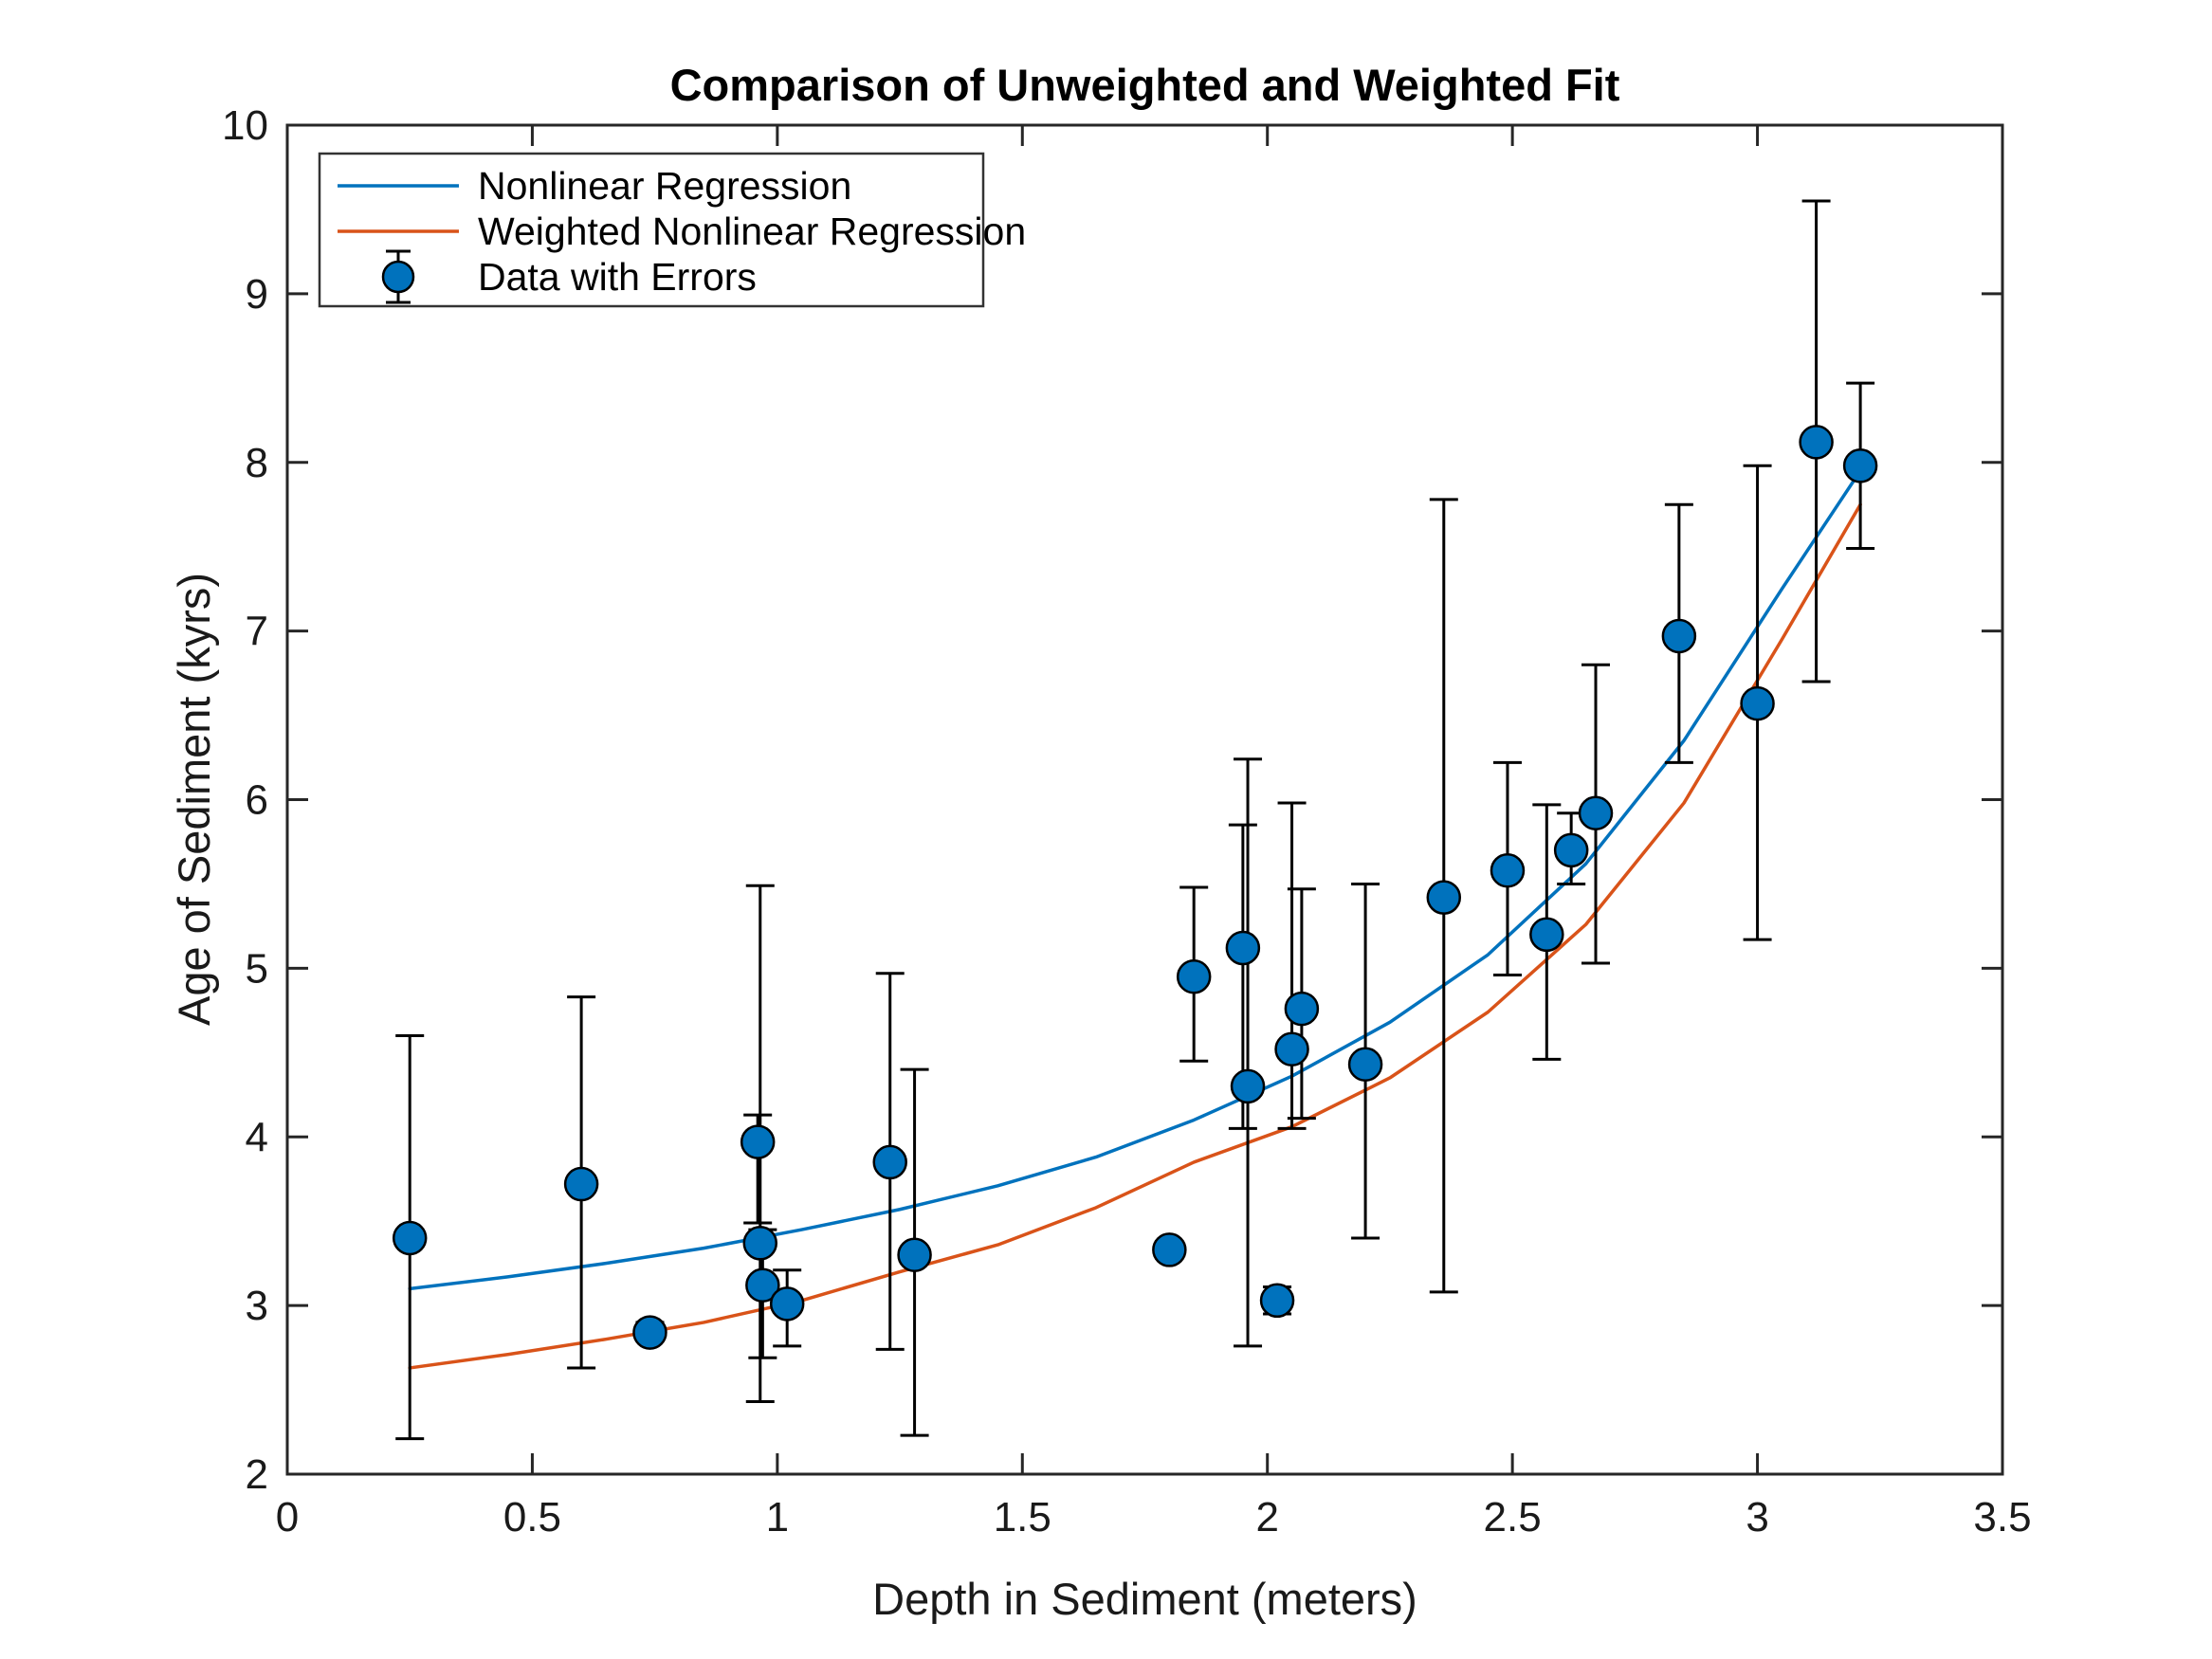 This screenshot has height=1659, width=2212. What do you see at coordinates (1022, 1517) in the screenshot?
I see `x-tick-label: 1.5` at bounding box center [1022, 1517].